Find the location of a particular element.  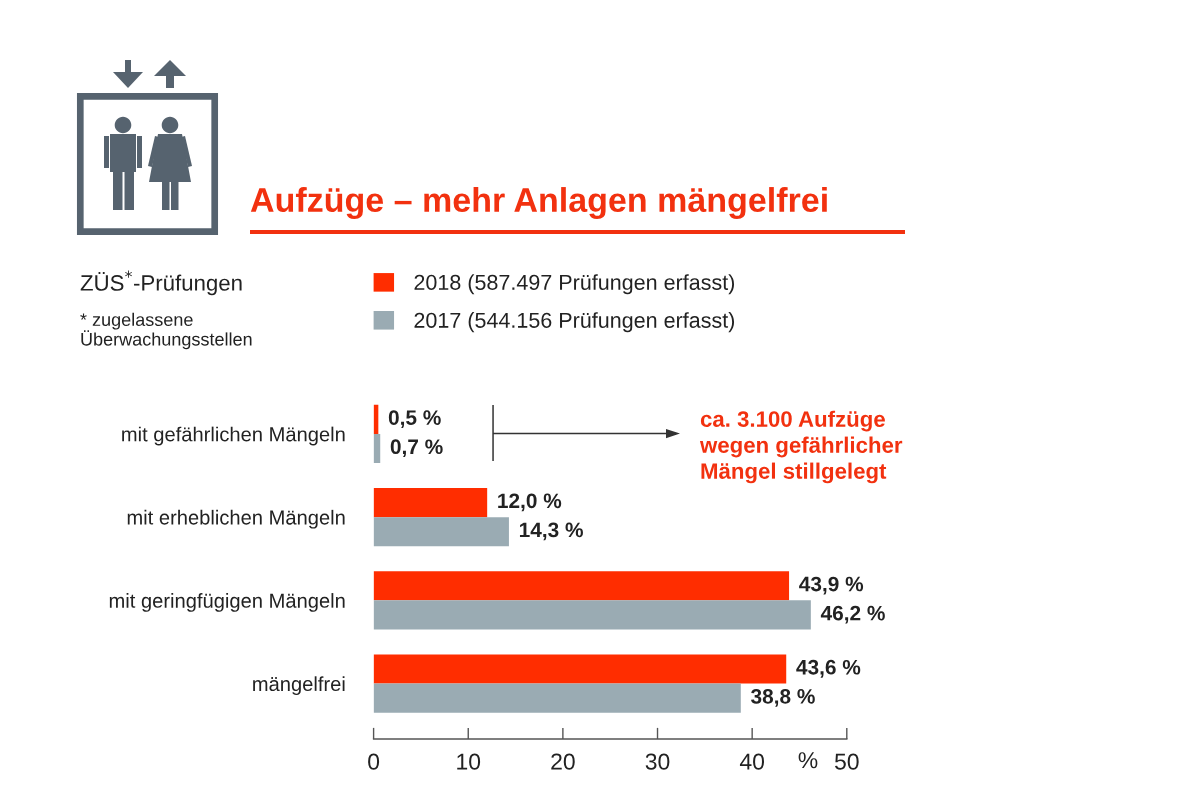

text: * zugelassene Überwachungsstellen is located at coordinates (166, 331).